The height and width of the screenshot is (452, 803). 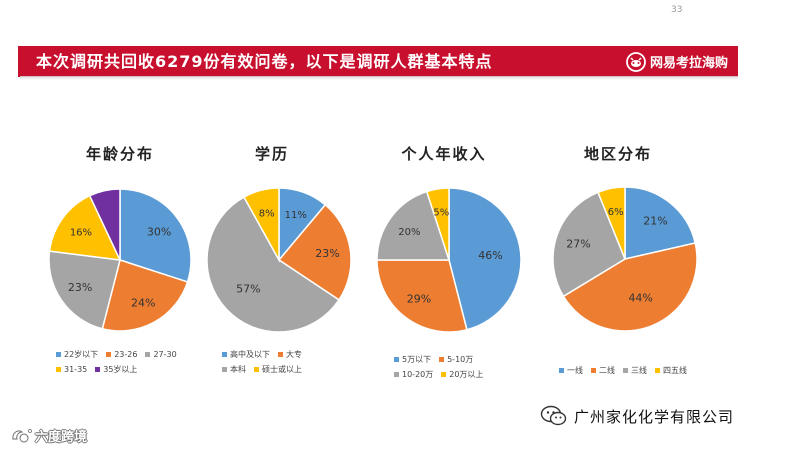 I want to click on banner-shadow, so click(x=379, y=78).